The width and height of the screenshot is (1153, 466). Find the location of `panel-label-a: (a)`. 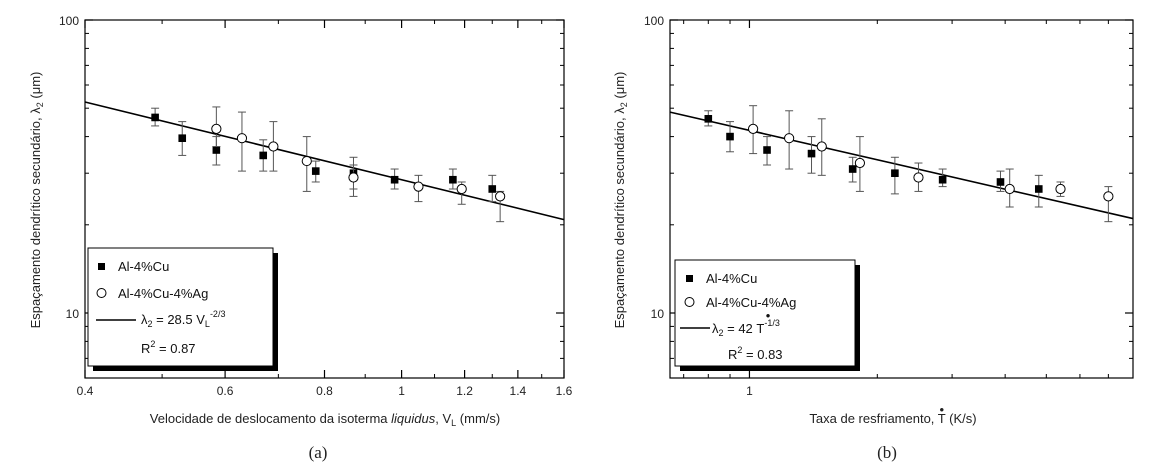

panel-label-a: (a) is located at coordinates (318, 452).